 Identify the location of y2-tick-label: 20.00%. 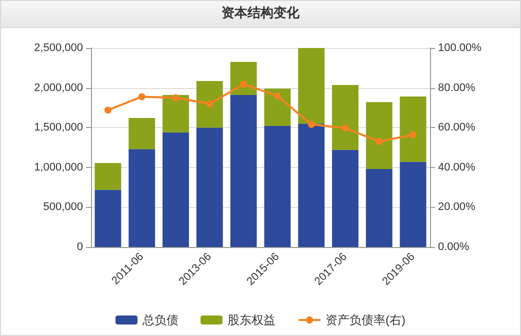
(457, 207).